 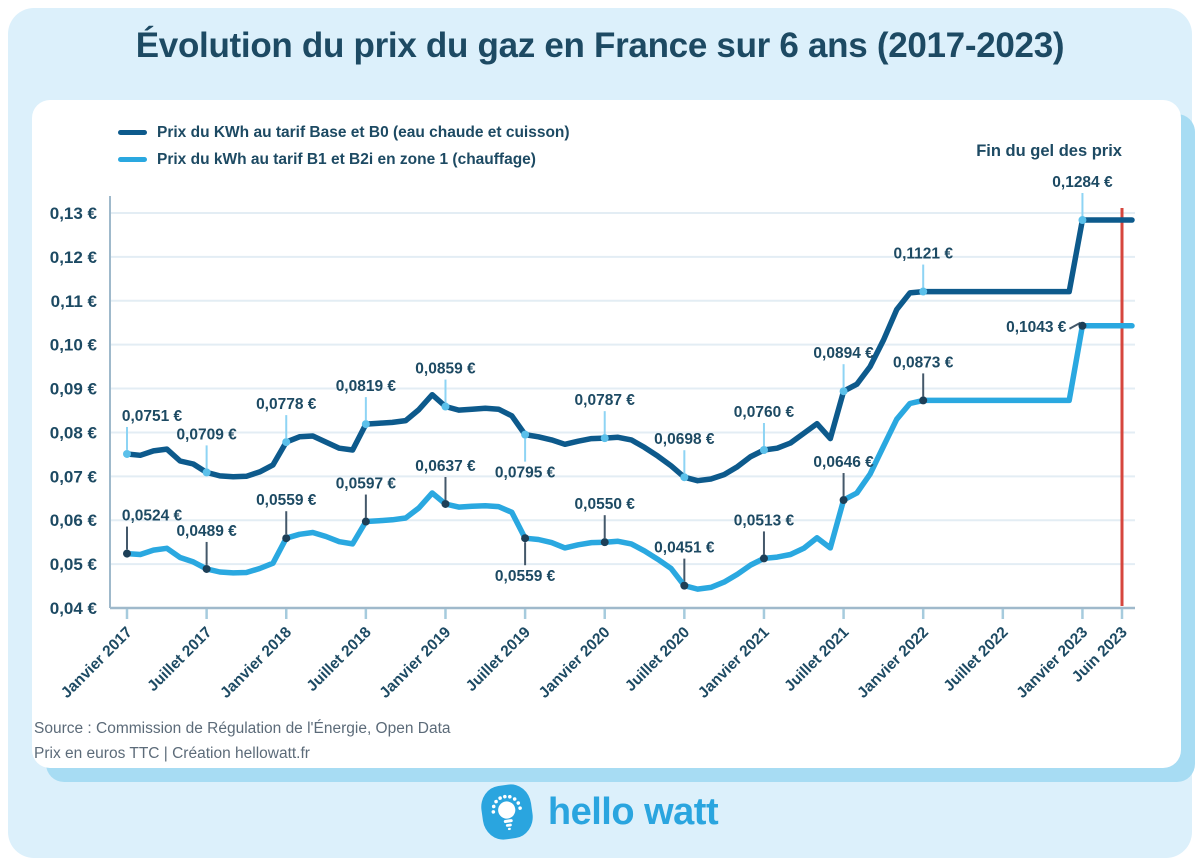 What do you see at coordinates (415, 663) in the screenshot?
I see `x-axis-tick-label: Janvier 2019` at bounding box center [415, 663].